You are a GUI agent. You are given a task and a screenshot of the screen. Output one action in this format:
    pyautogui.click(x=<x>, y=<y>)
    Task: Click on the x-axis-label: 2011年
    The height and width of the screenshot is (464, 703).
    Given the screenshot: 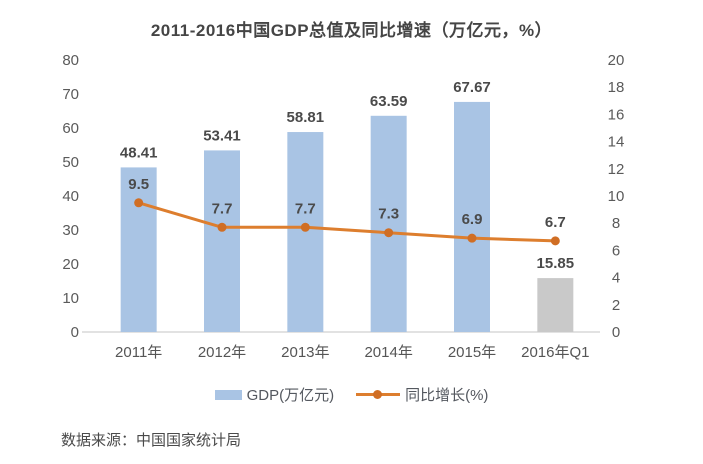 What is the action you would take?
    pyautogui.click(x=138, y=352)
    